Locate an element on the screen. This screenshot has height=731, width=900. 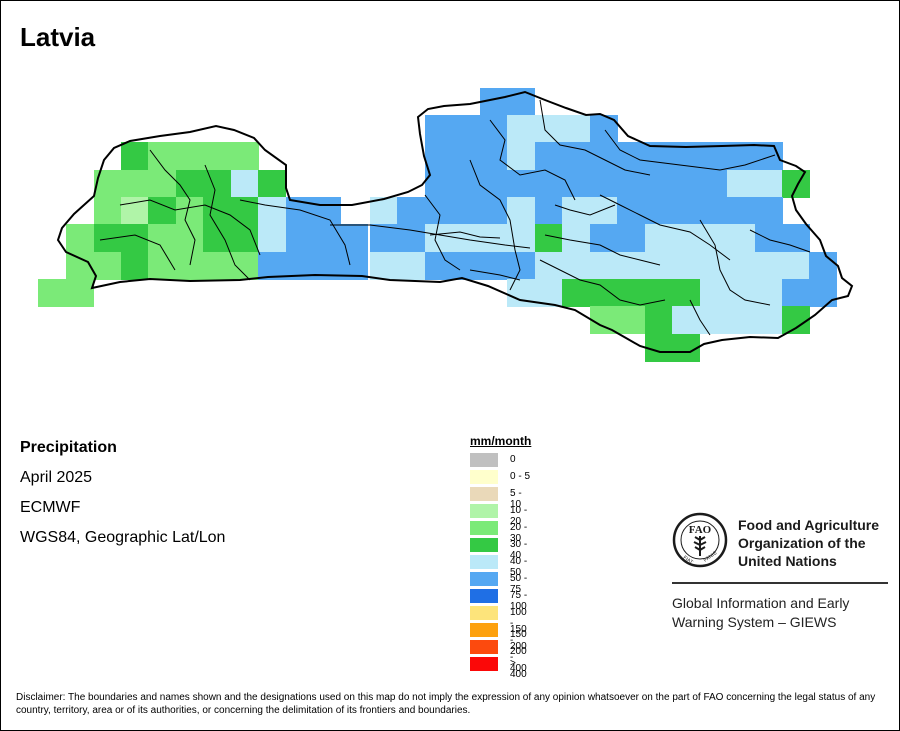
legend-label: 40 - 50 is located at coordinates (519, 567).